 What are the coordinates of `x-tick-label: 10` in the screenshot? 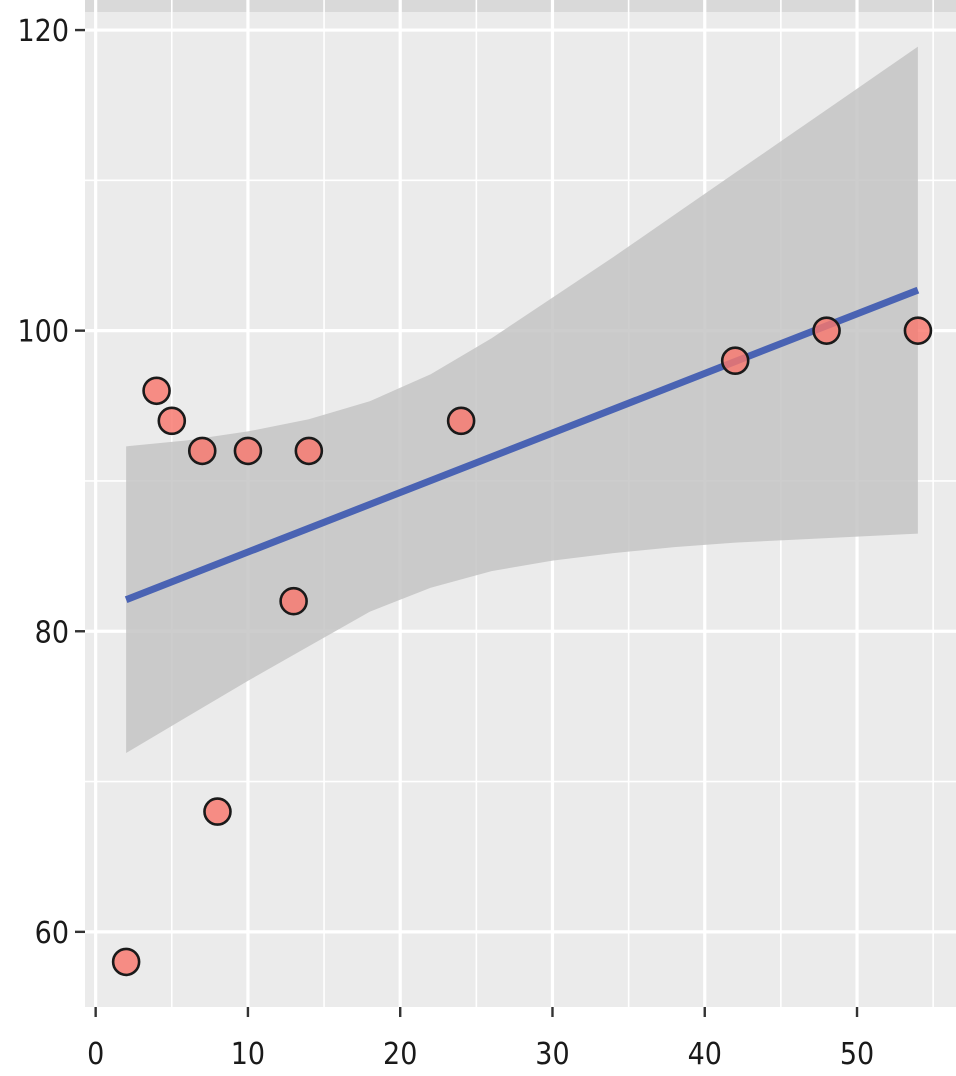 It's located at (248, 1054).